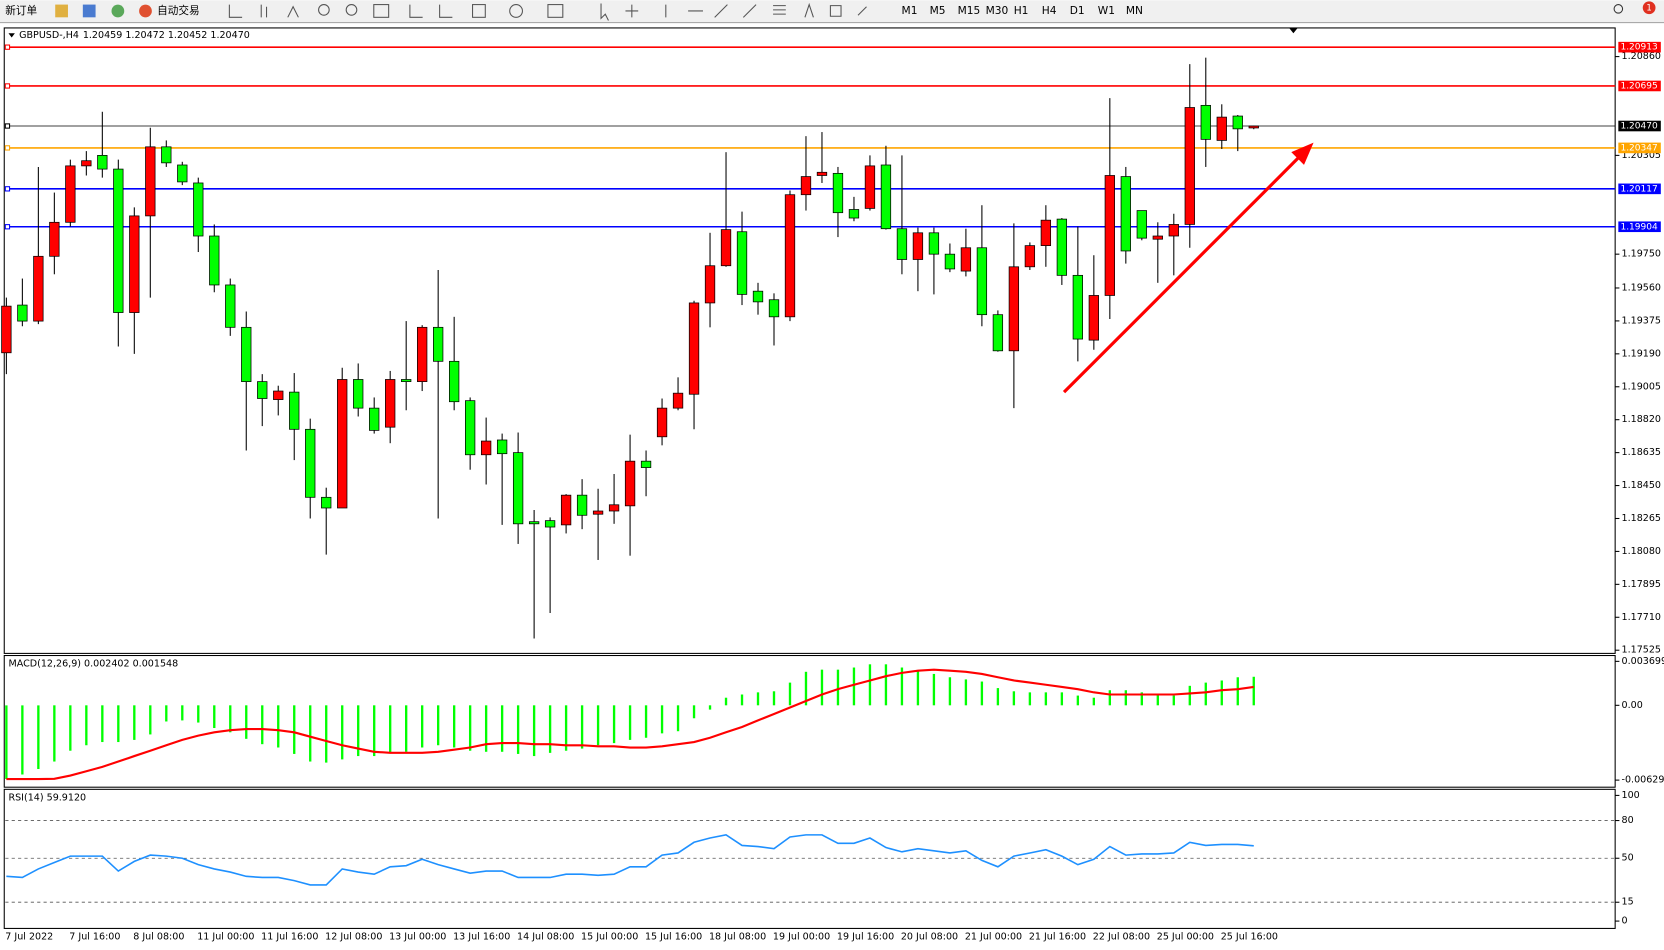 Image resolution: width=1664 pixels, height=950 pixels. Describe the element at coordinates (630, 724) in the screenshot. I see `signal-line` at that location.